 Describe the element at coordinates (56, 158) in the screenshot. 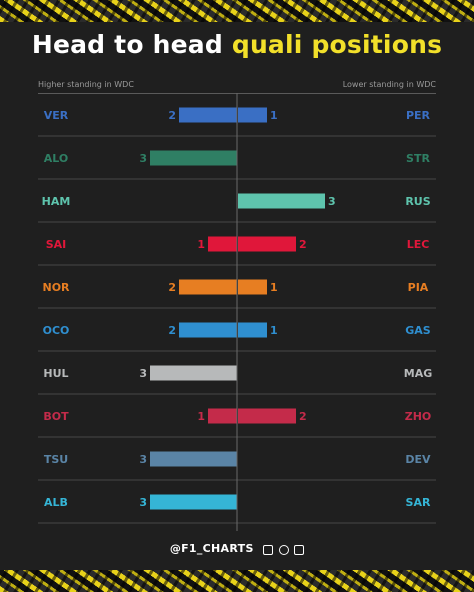

I see `driver-label-left: ALO` at that location.